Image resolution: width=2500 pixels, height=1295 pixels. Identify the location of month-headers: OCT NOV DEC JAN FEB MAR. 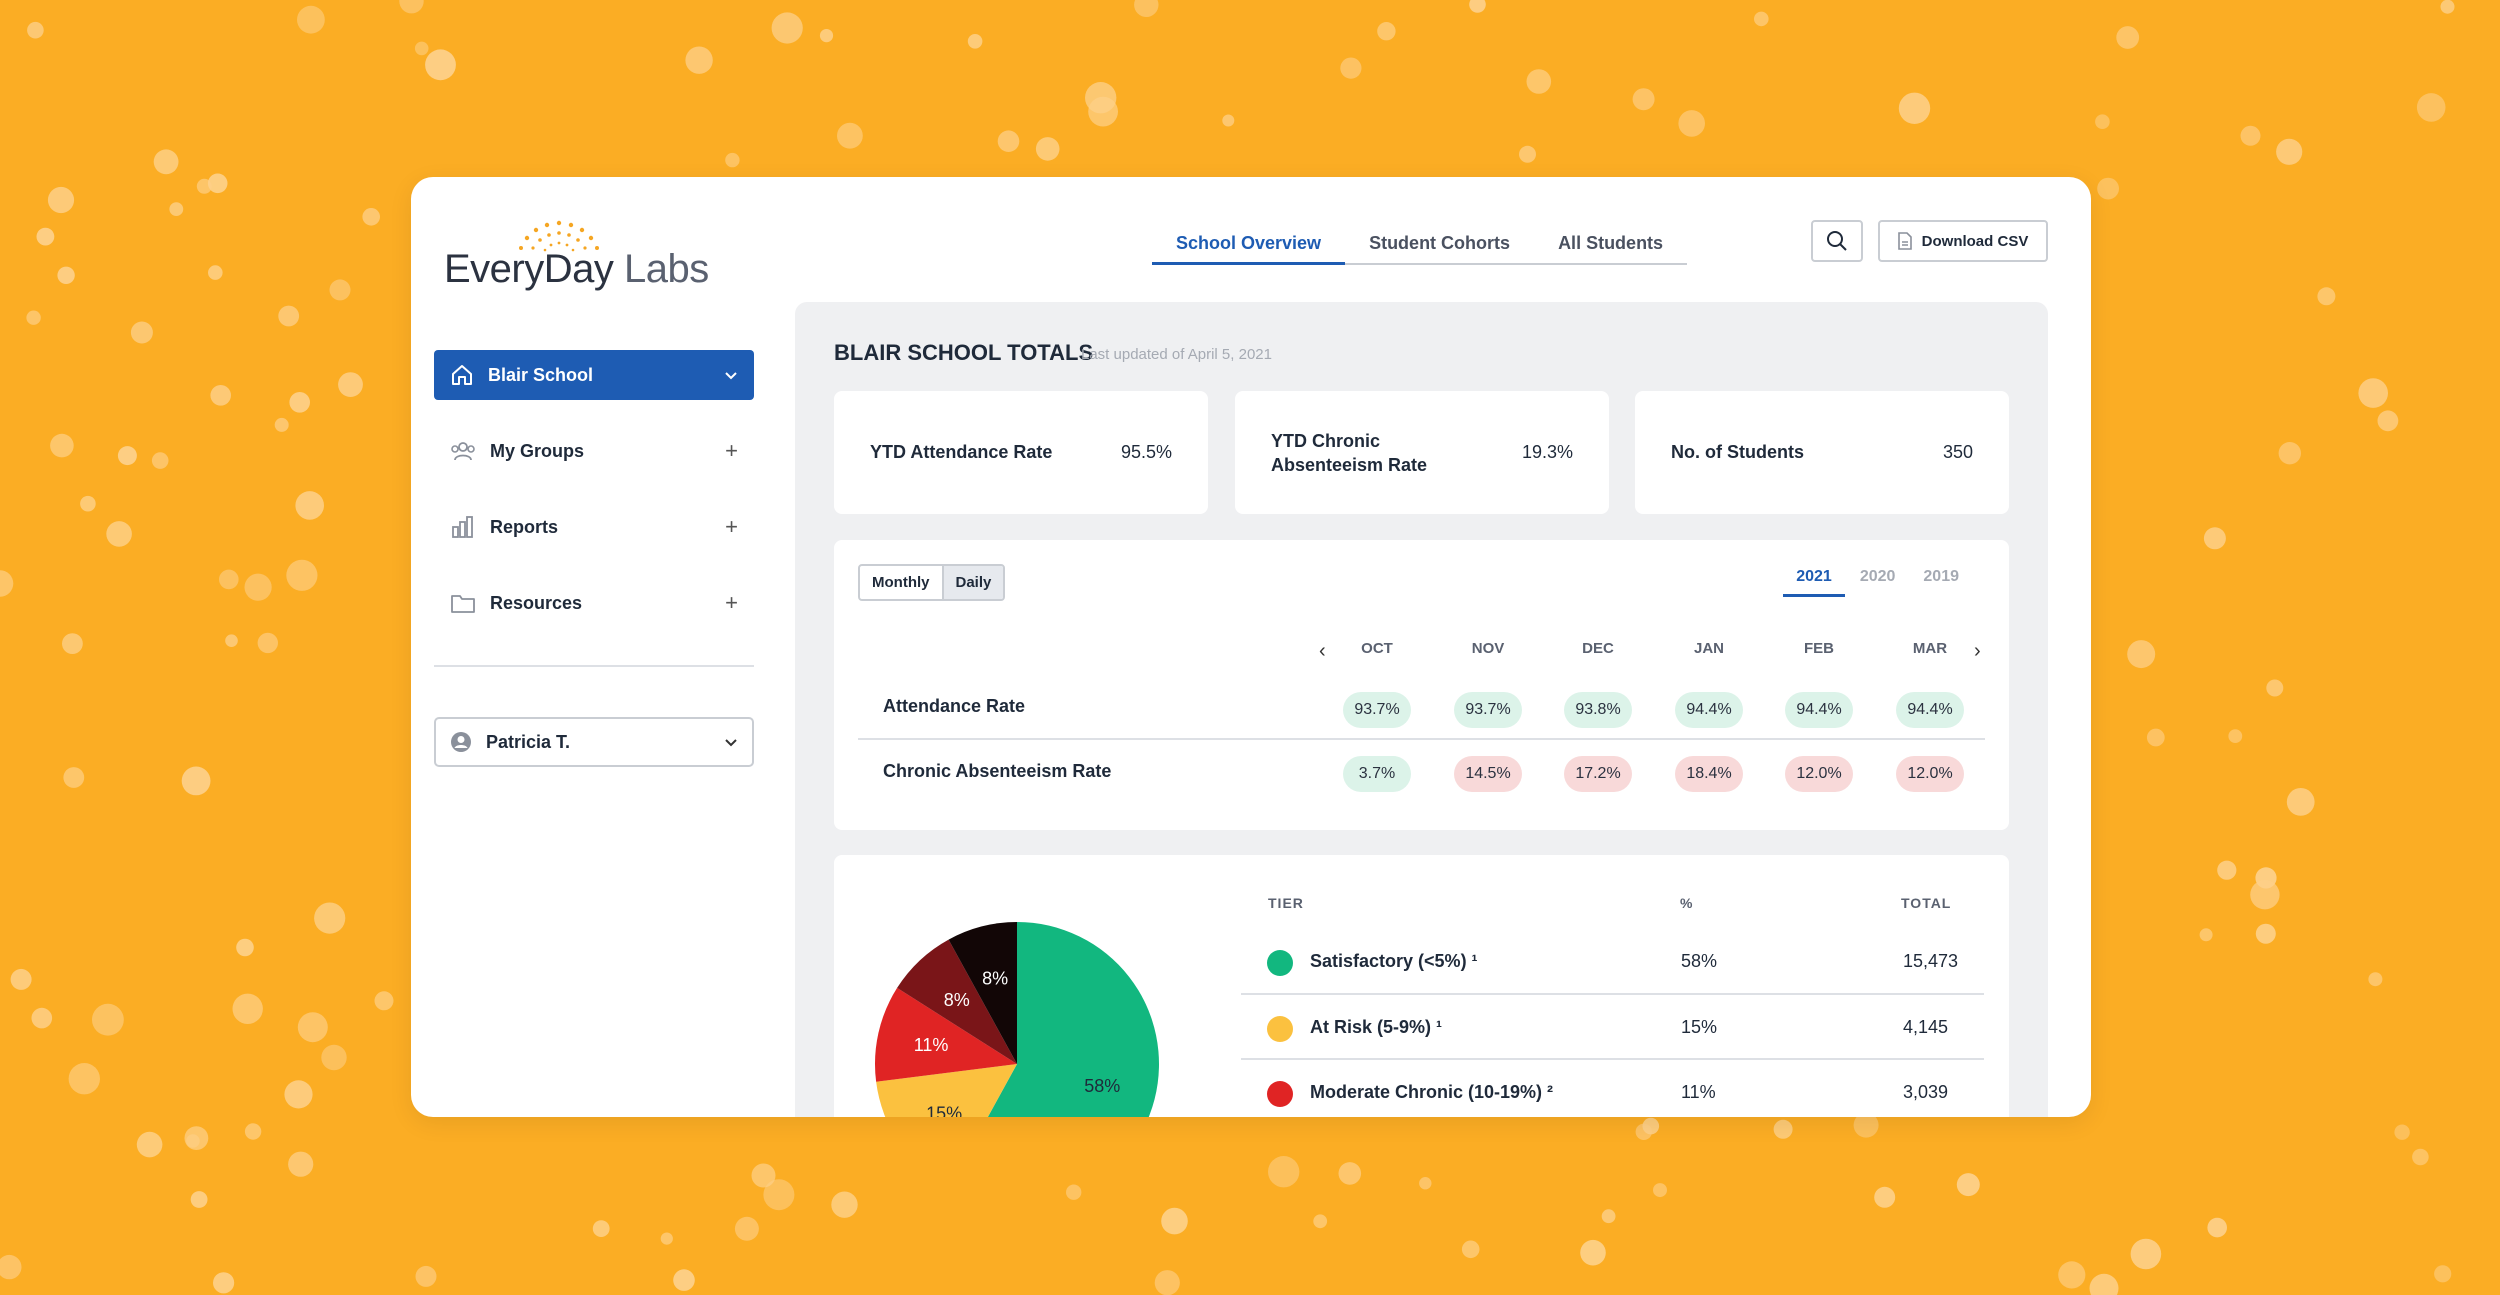
(1421, 652).